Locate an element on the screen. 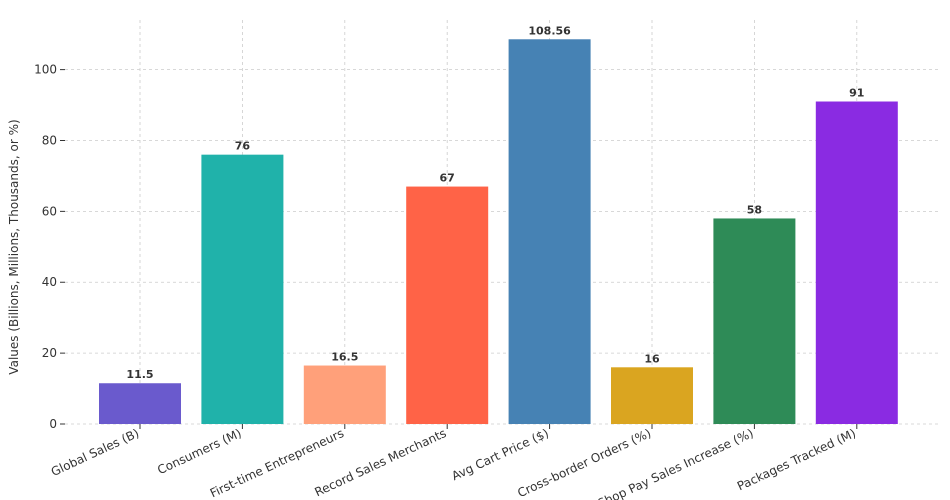 The width and height of the screenshot is (950, 500). x-tick-label: Consumers (M) is located at coordinates (199, 451).